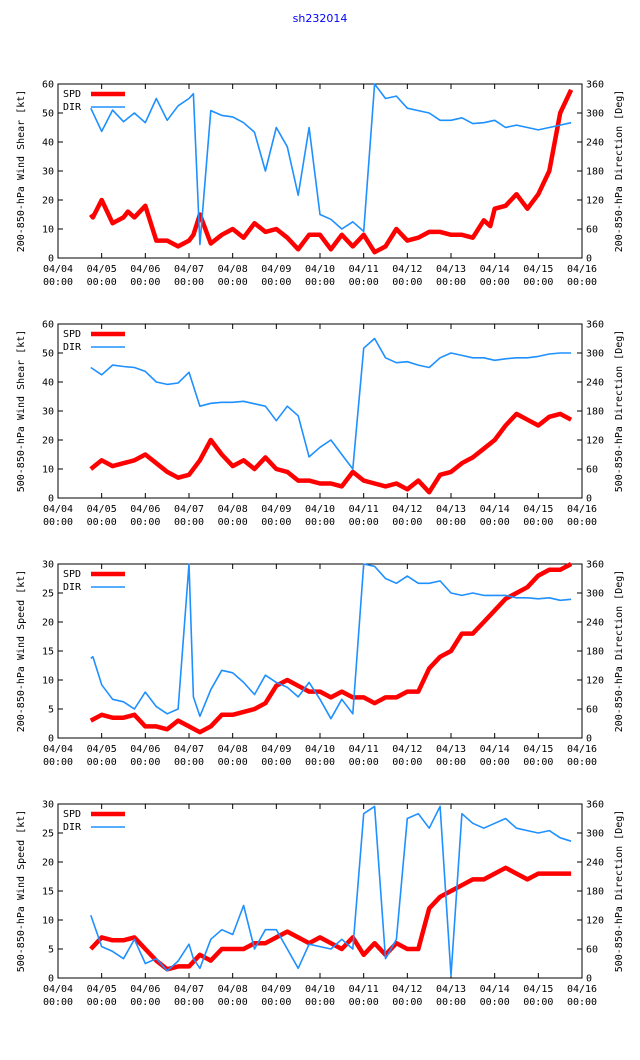 This screenshot has width=640, height=1060. Describe the element at coordinates (21, 171) in the screenshot. I see `y-axis-label: 200-850-hPa Wind Shear [kt]` at that location.